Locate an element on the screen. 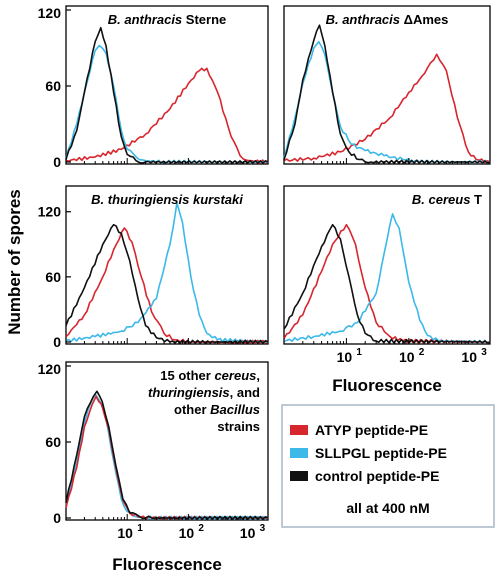  legend-box is located at coordinates (388, 466).